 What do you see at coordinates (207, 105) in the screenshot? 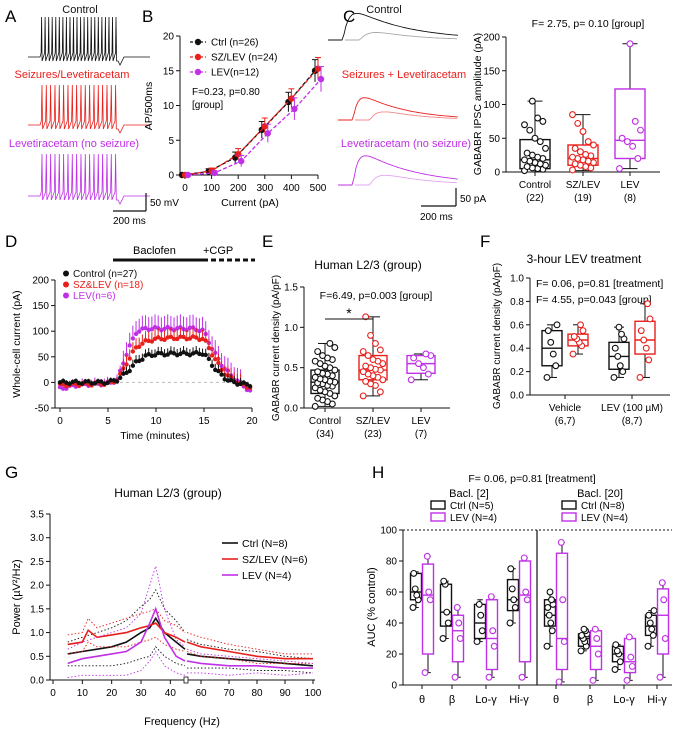
I see `b-stat-group: [group]` at bounding box center [207, 105].